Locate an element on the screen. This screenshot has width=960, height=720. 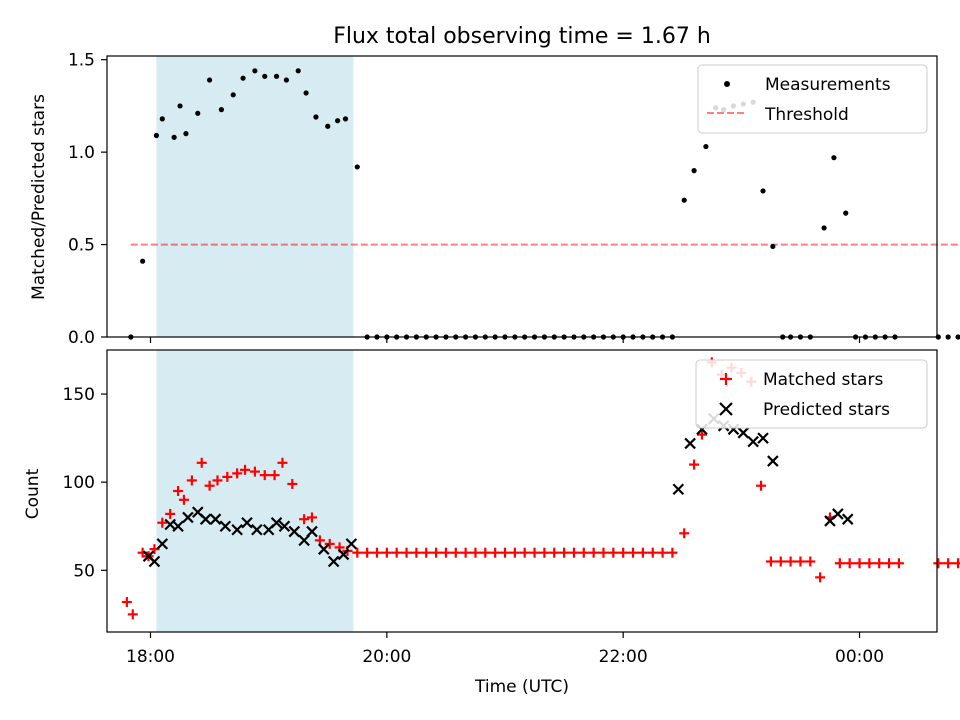
bottom-legend-frame is located at coordinates (811, 394).